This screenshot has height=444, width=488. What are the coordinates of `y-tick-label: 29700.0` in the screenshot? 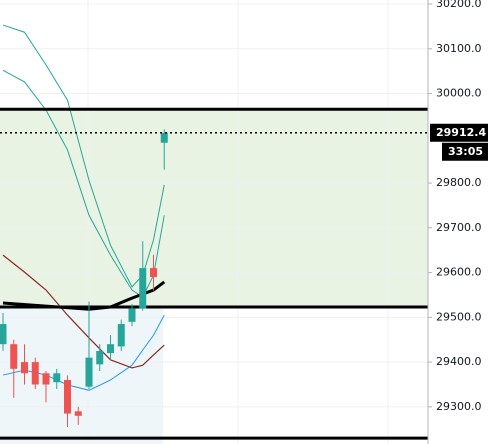 It's located at (459, 227).